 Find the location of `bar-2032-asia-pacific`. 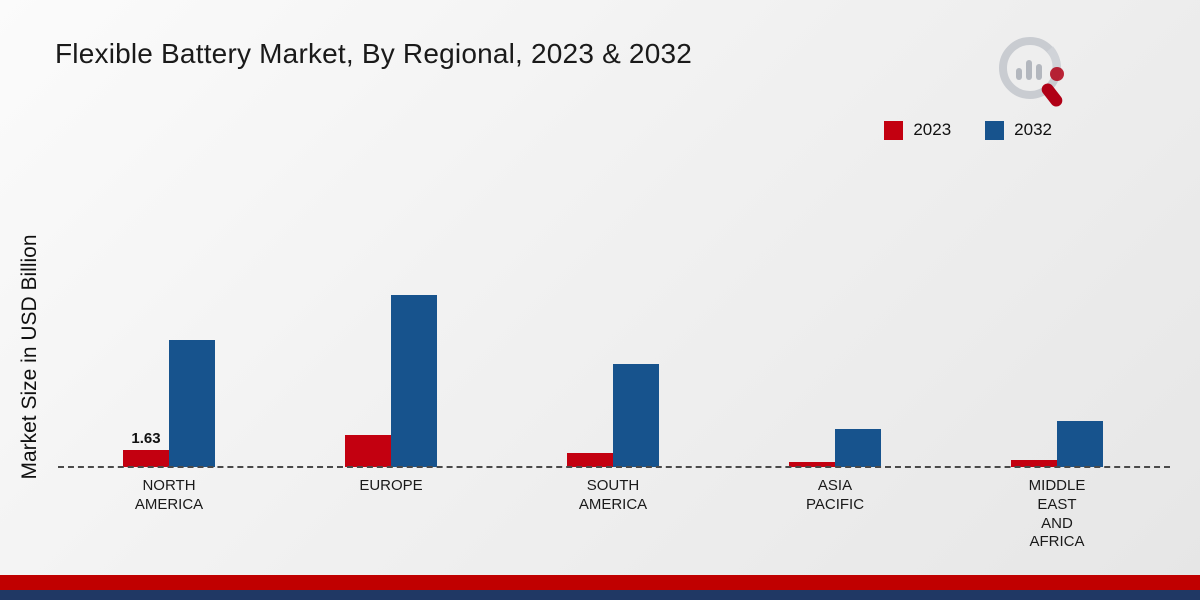

bar-2032-asia-pacific is located at coordinates (858, 448).